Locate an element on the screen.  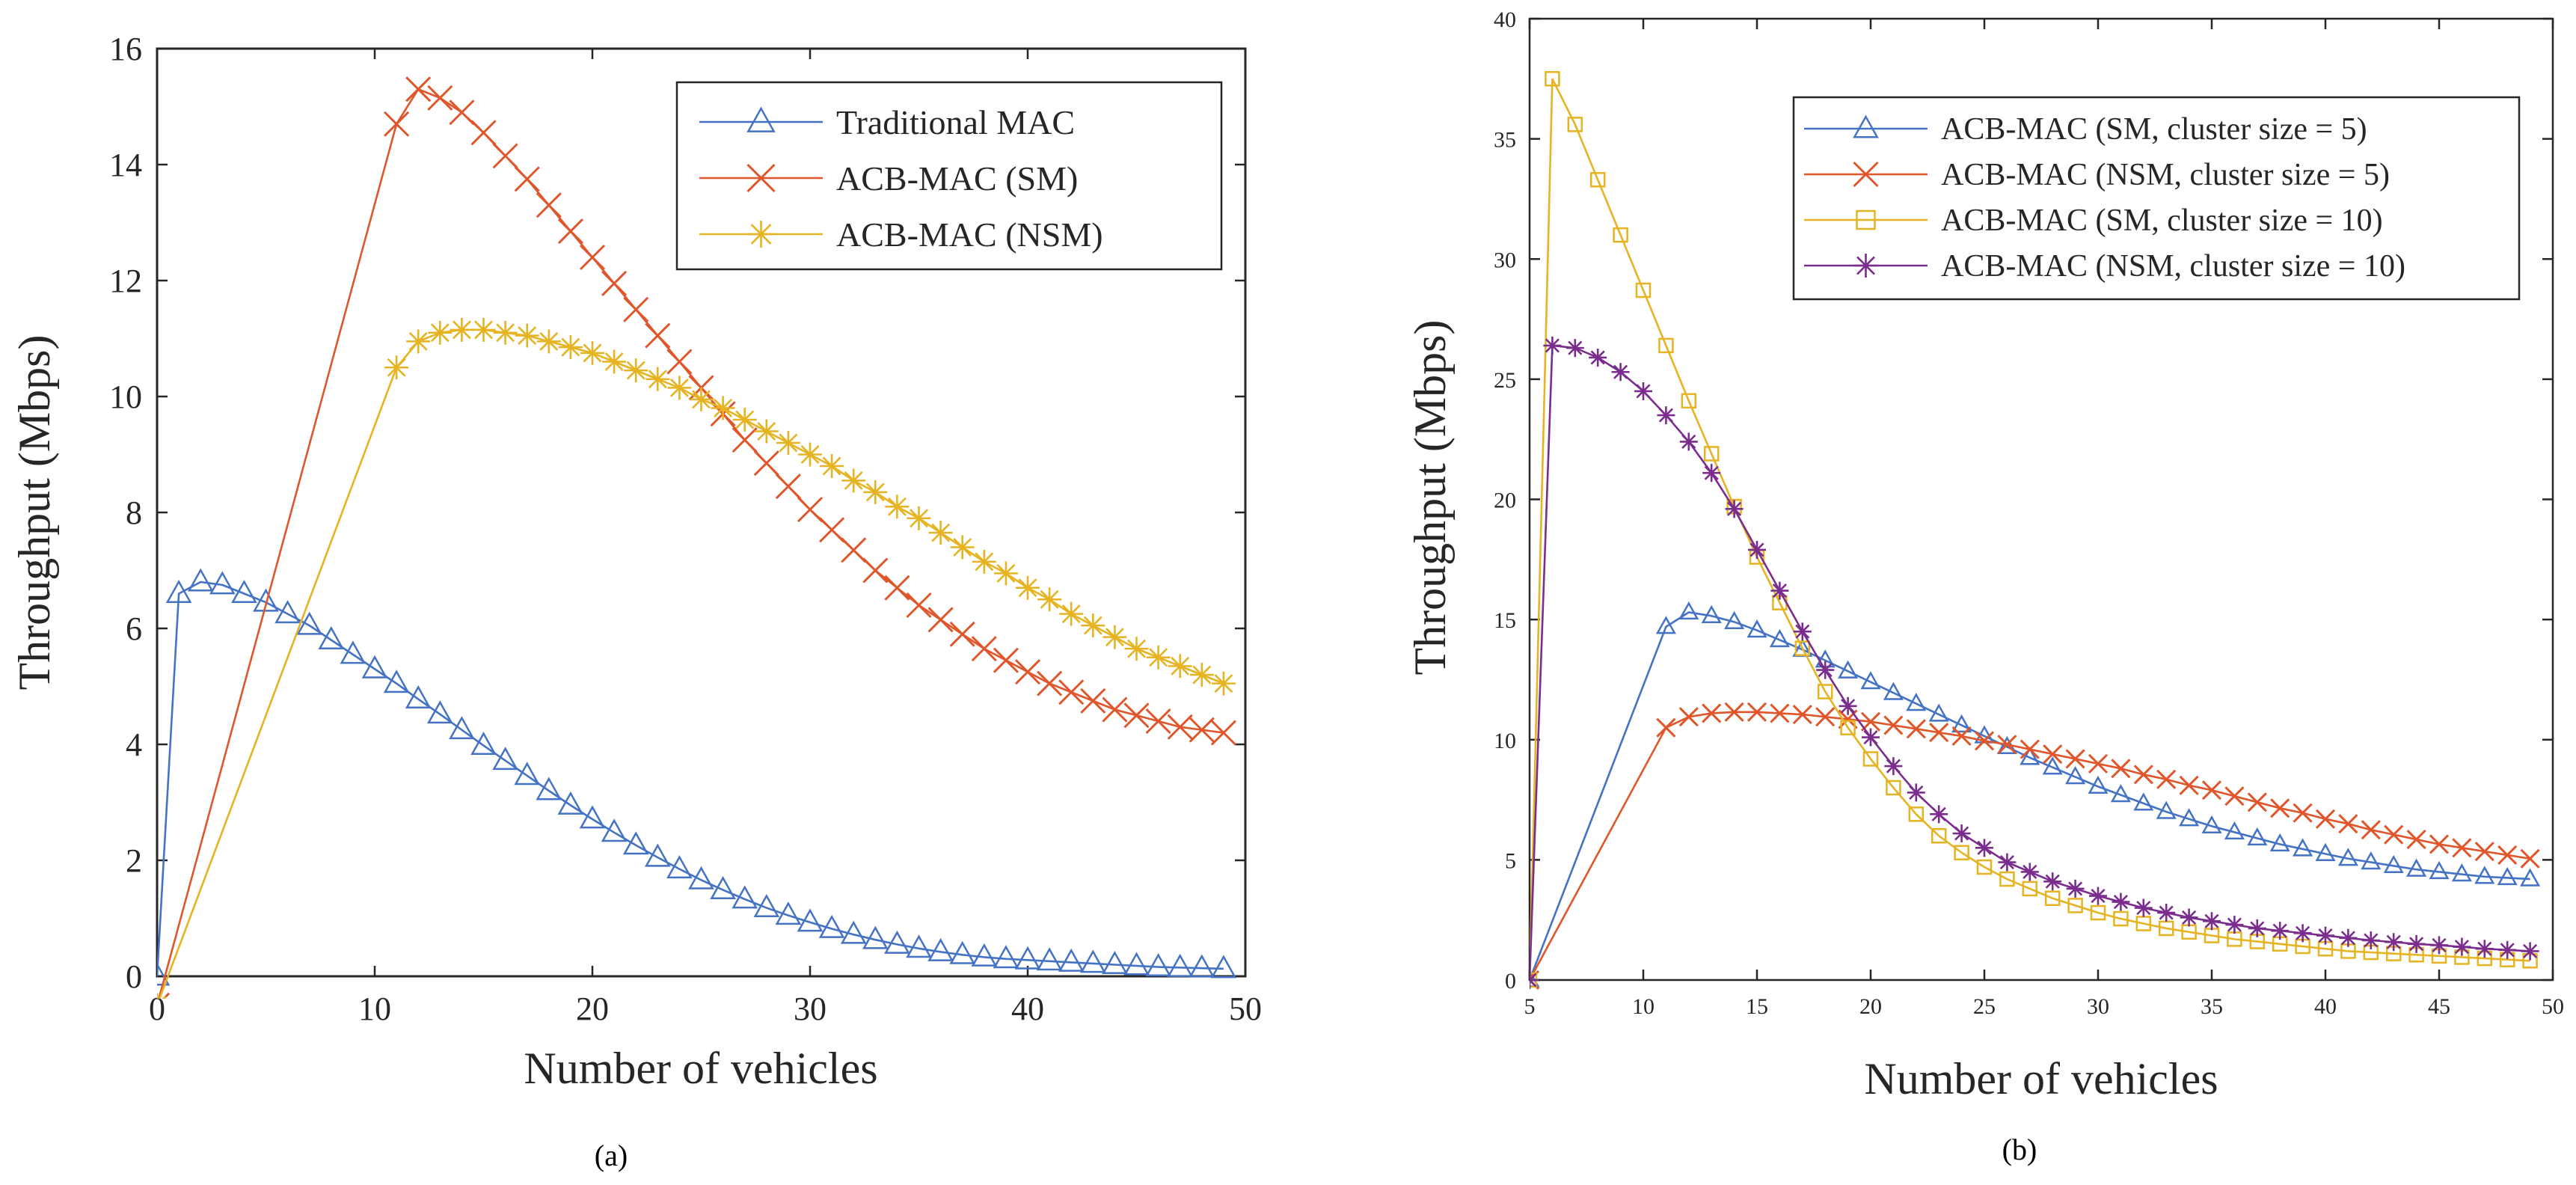
y-tick-label: 6 is located at coordinates (134, 628).